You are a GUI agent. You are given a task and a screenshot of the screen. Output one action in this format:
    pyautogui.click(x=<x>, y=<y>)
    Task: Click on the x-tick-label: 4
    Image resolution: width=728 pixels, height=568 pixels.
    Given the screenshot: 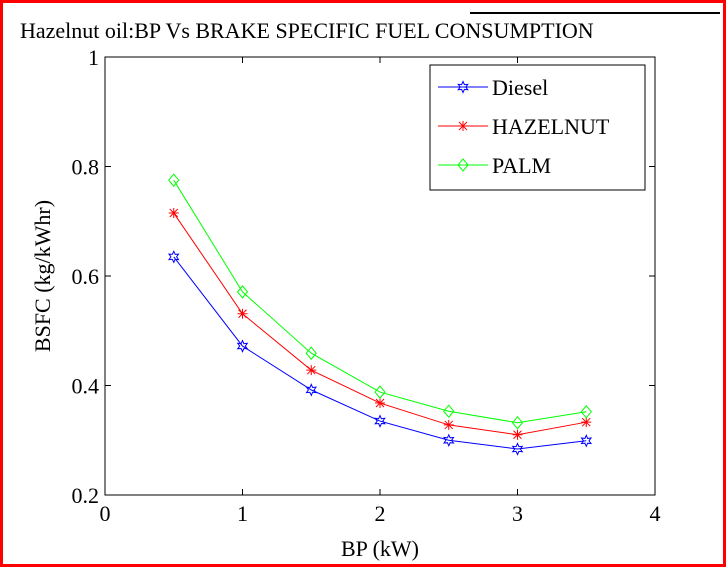 What is the action you would take?
    pyautogui.click(x=655, y=513)
    